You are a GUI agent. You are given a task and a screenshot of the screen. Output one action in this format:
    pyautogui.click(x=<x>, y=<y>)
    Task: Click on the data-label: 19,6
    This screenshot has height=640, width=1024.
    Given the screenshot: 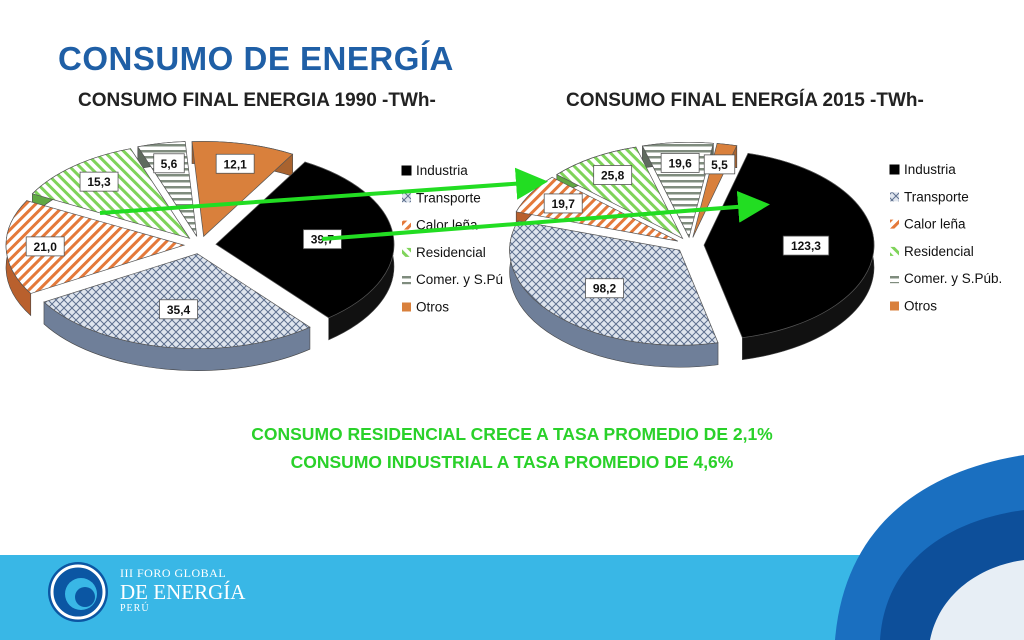 What is the action you would take?
    pyautogui.click(x=680, y=163)
    